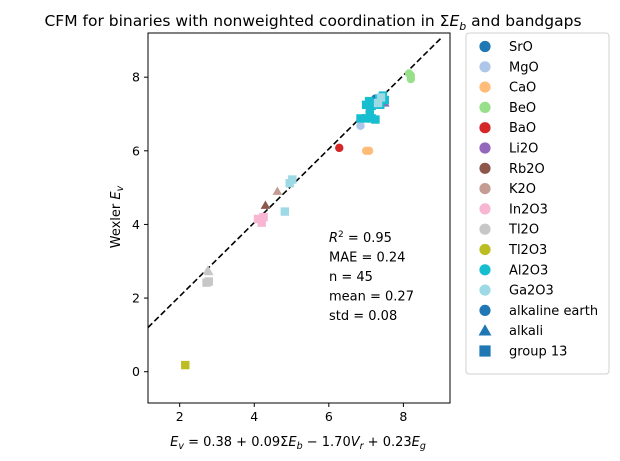 The width and height of the screenshot is (620, 461). I want to click on legend-item-li2o: Li2O, so click(508, 149).